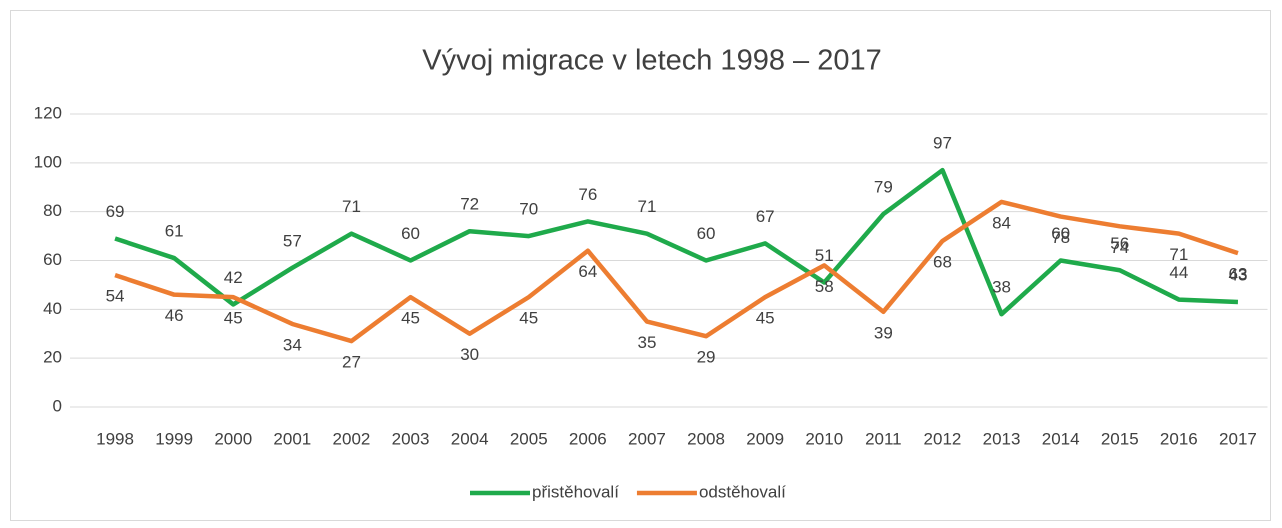  Describe the element at coordinates (765, 216) in the screenshot. I see `data-label: 67` at that location.